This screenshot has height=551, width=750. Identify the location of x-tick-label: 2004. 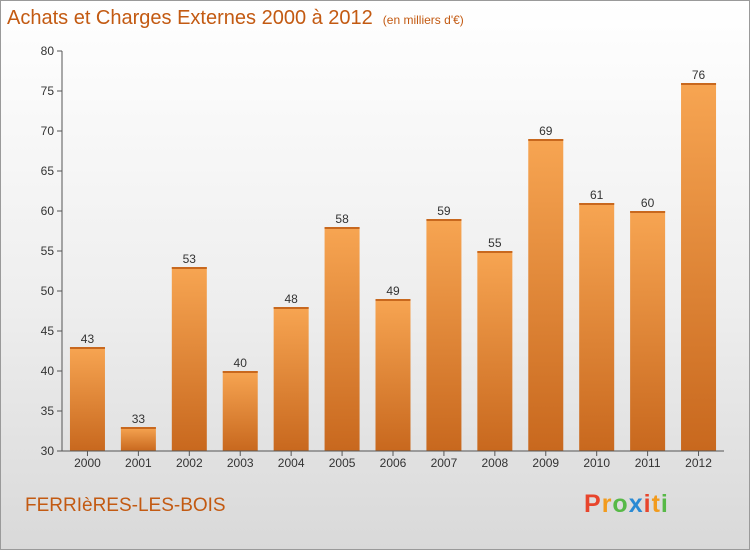
(291, 463).